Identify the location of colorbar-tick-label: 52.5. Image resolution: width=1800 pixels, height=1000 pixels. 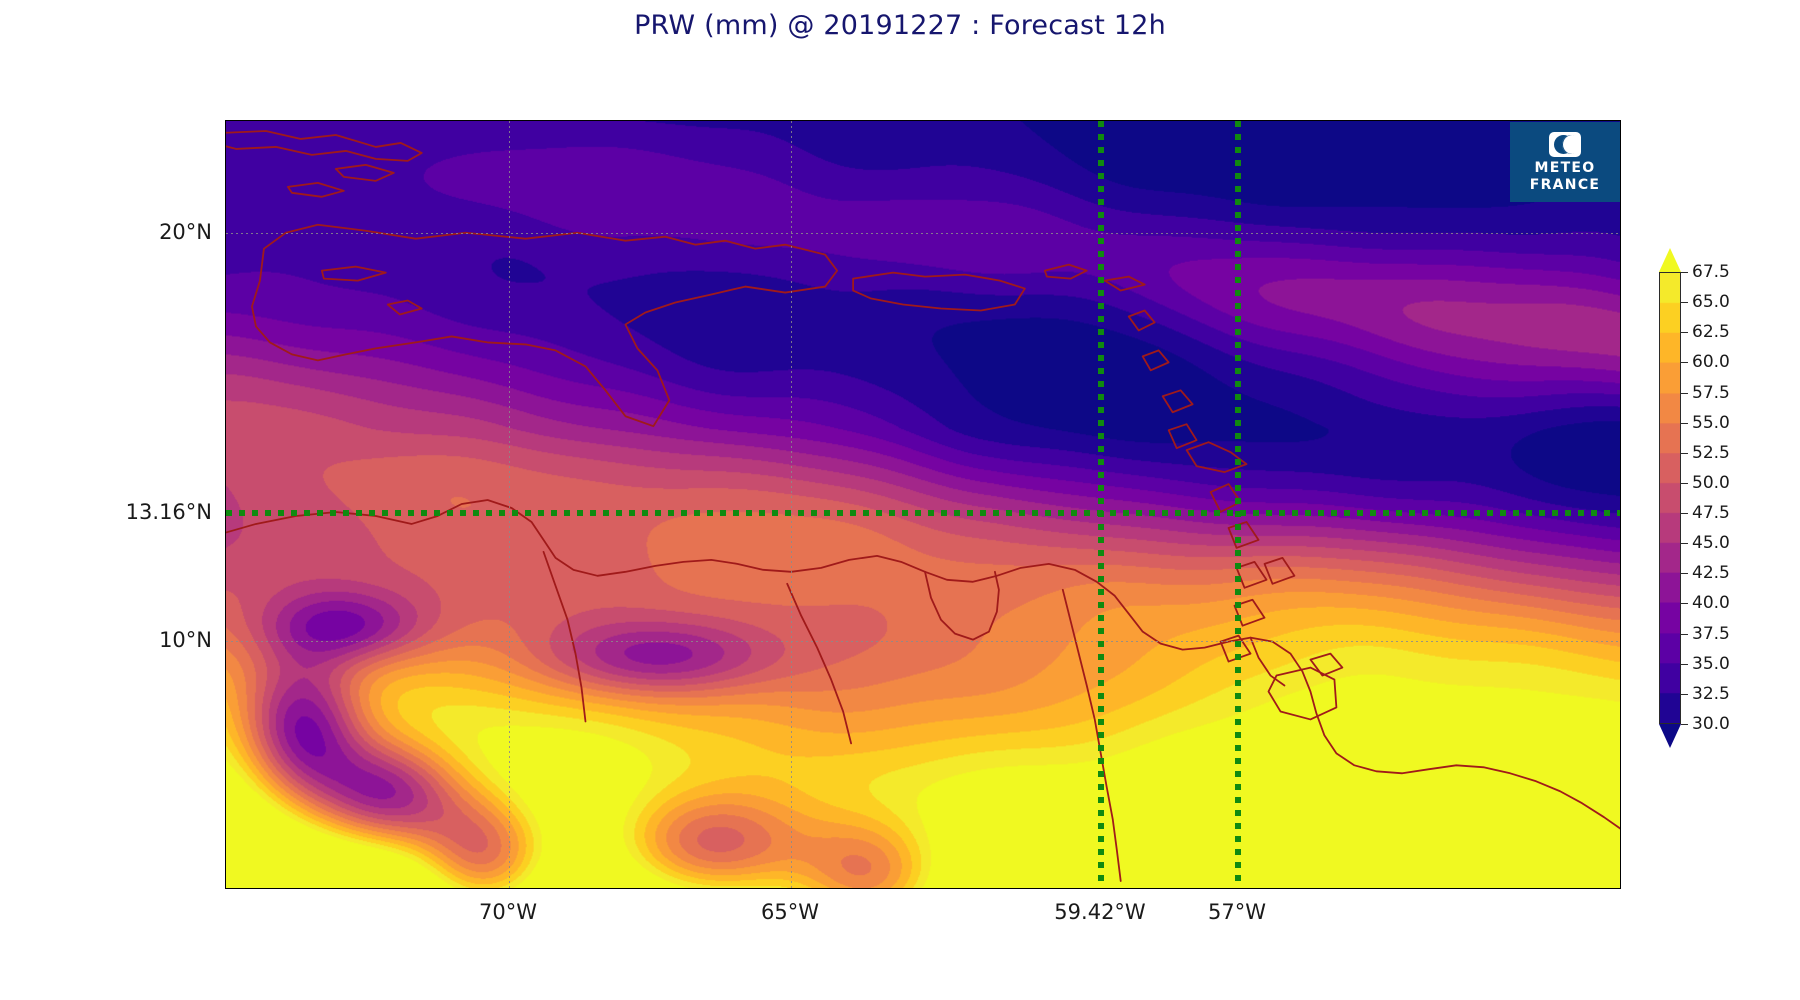
(1711, 452).